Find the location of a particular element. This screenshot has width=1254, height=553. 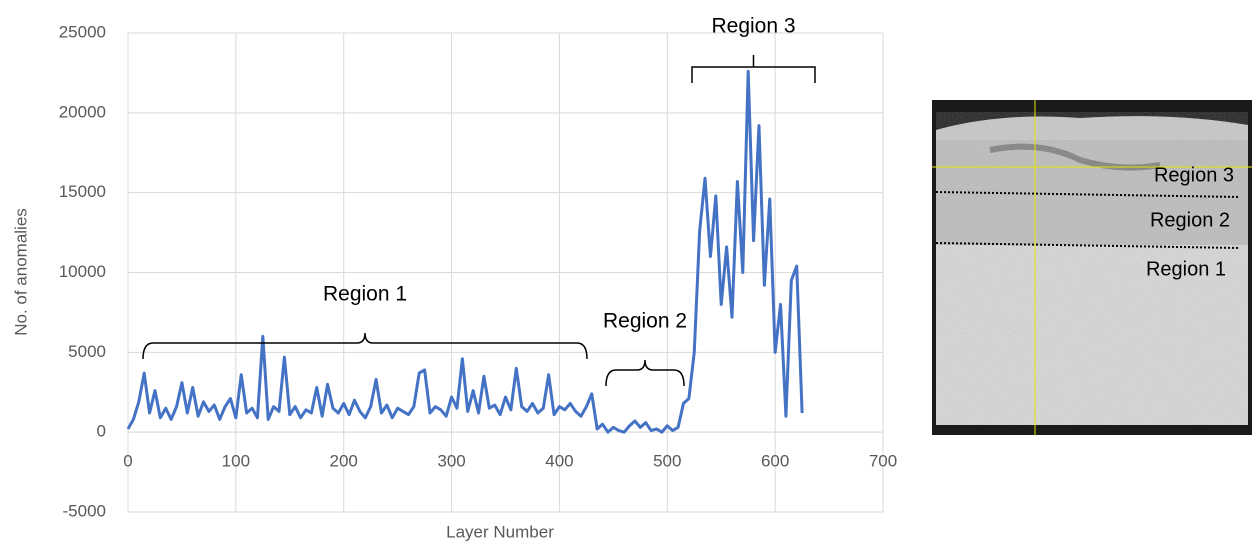

region-annotation: Region 3 is located at coordinates (753, 26).